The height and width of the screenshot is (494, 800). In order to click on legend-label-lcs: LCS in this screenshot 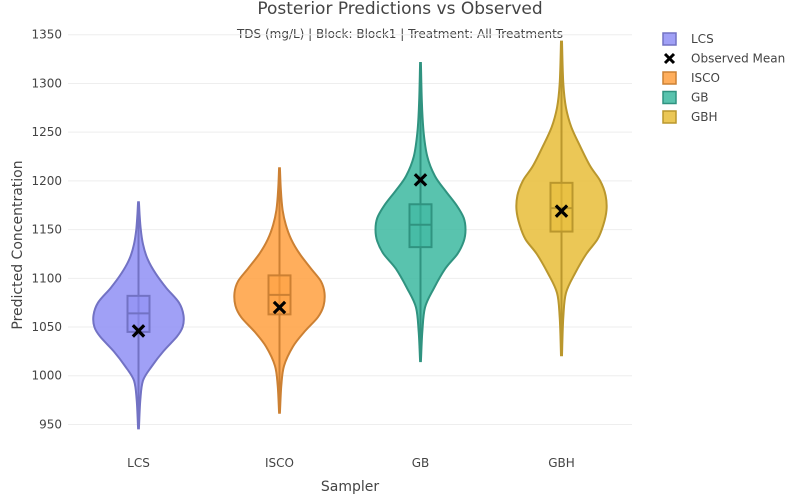, I will do `click(702, 39)`.